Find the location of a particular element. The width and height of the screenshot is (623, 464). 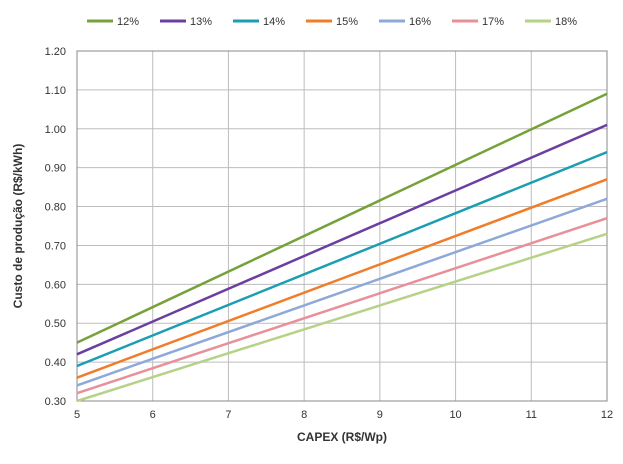

y-tick-label: 0.40 is located at coordinates (55, 363).